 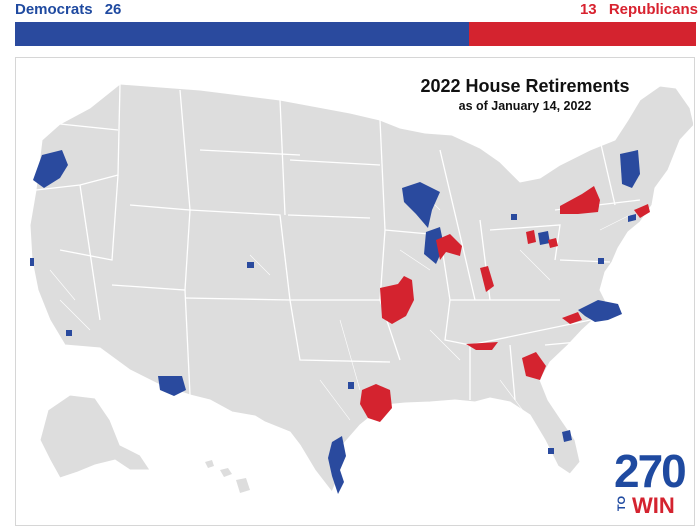 What do you see at coordinates (580, 200) in the screenshot?
I see `district-new-york-rep` at bounding box center [580, 200].